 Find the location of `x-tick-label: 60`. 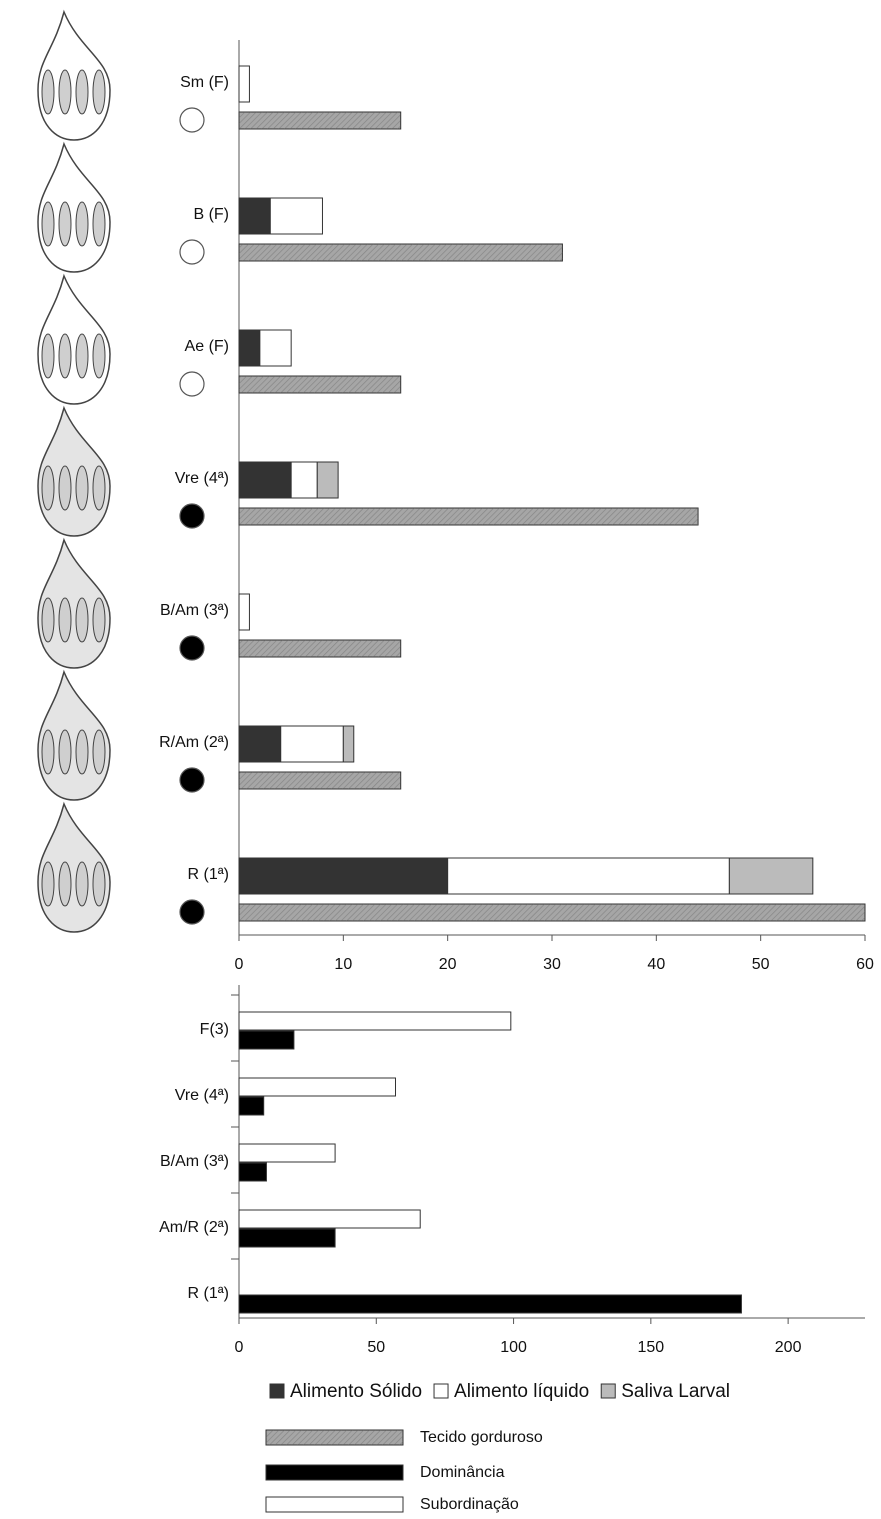

x-tick-label: 60 is located at coordinates (865, 964).